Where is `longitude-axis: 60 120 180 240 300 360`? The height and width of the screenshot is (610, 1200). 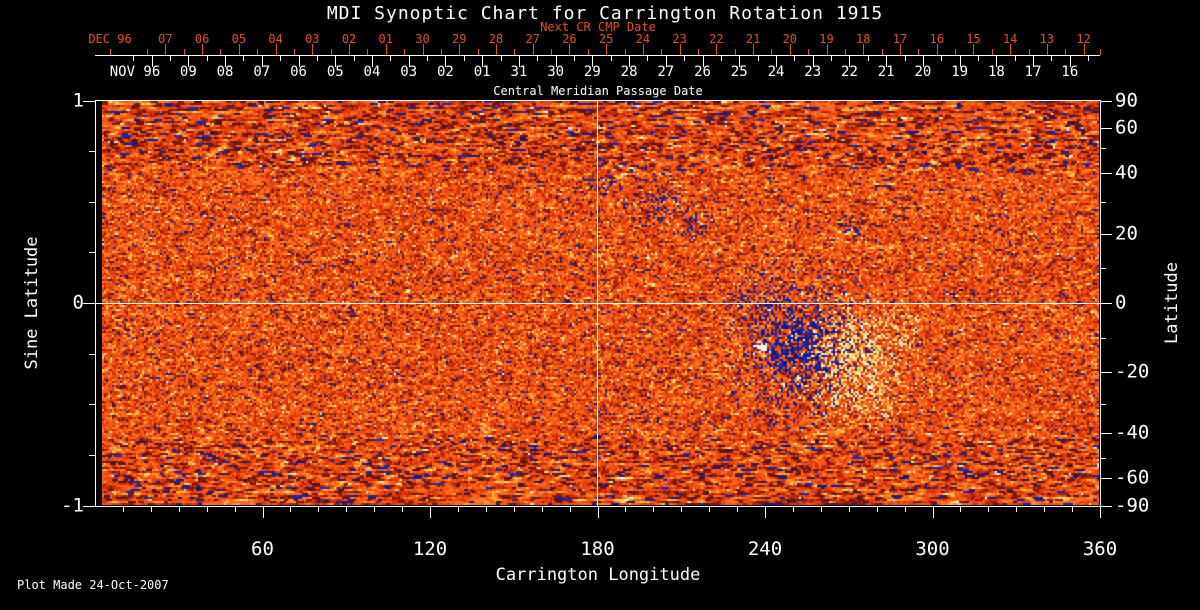
longitude-axis: 60 120 180 240 300 360 is located at coordinates (600, 535).